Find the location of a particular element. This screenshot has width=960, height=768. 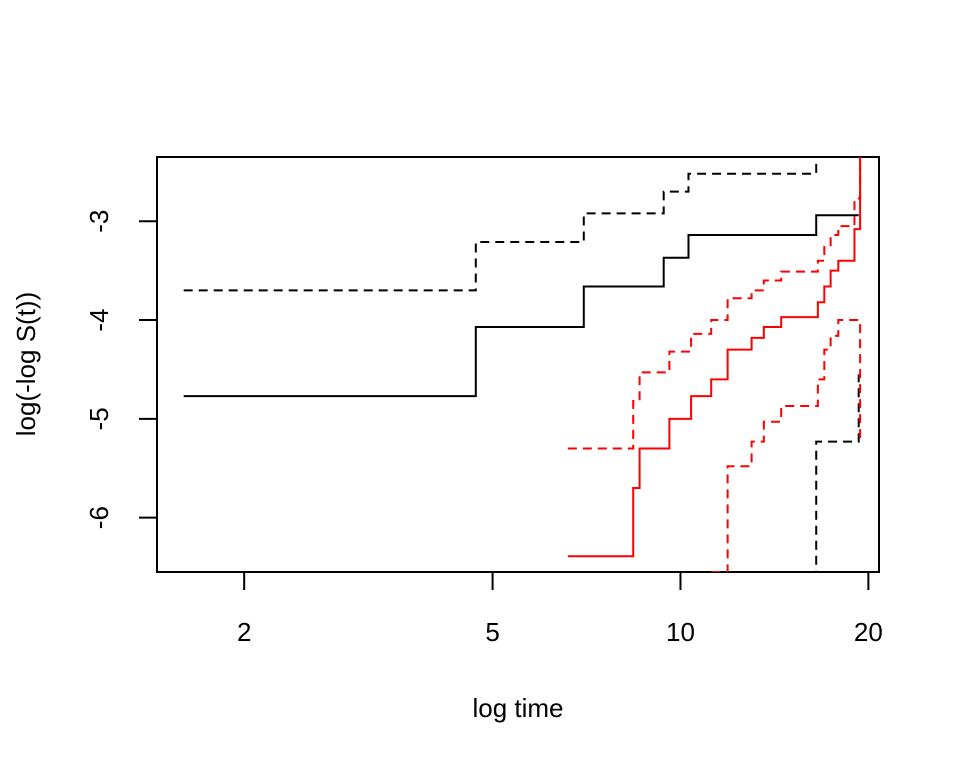

y-tick-label: -6 is located at coordinates (99, 517).